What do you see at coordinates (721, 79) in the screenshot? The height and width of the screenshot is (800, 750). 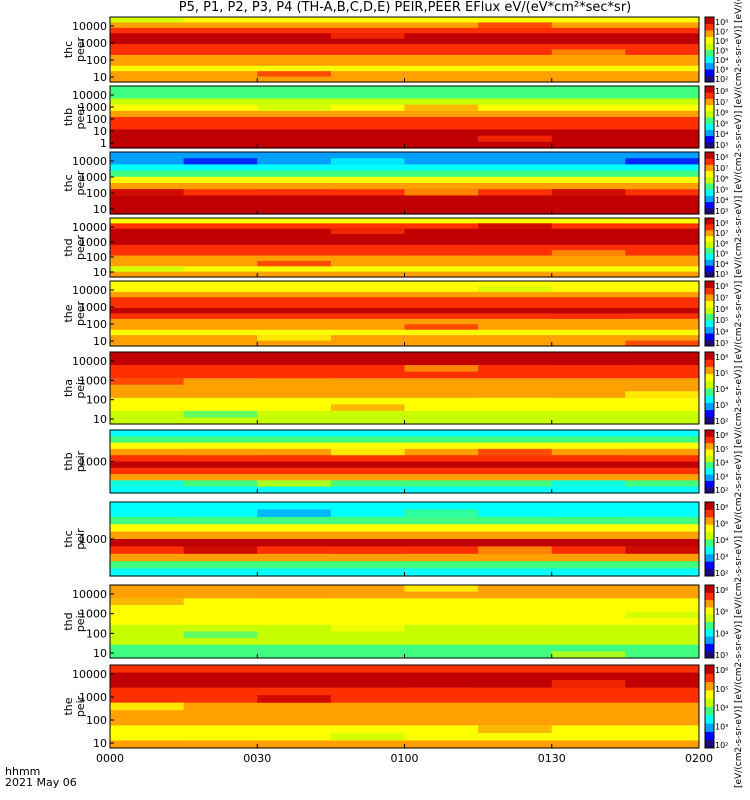 I see `colorbar-tick-label: 10²` at bounding box center [721, 79].